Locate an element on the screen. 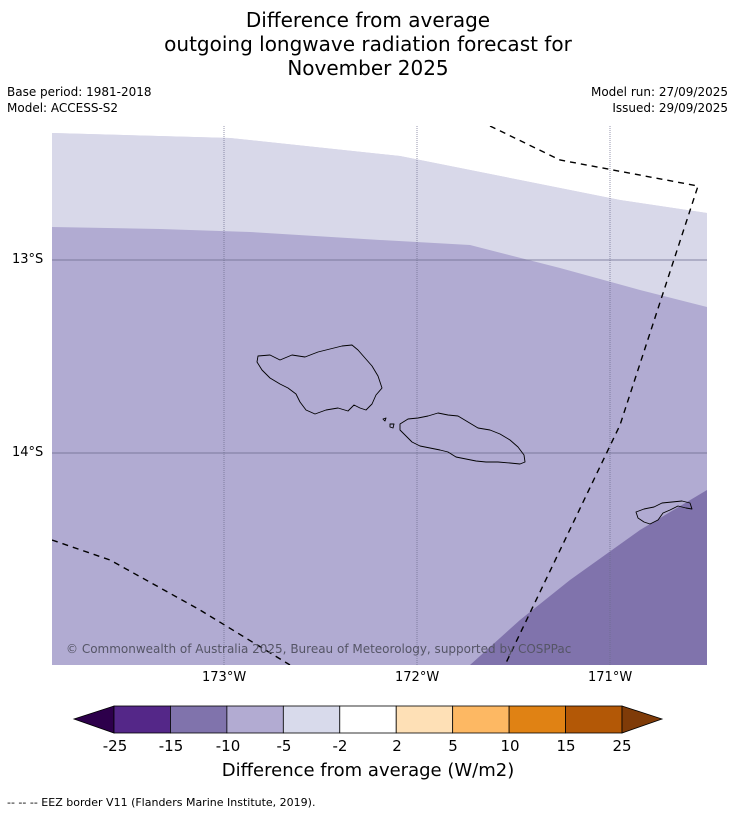  cb-tick-2: -10 is located at coordinates (228, 746).